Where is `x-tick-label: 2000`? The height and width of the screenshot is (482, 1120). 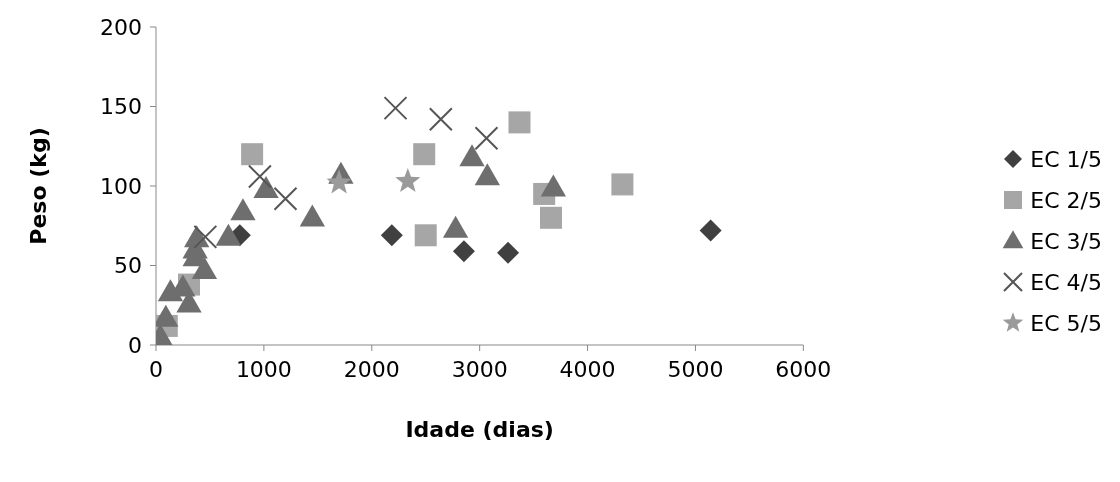
x-tick-label: 2000 is located at coordinates (371, 369).